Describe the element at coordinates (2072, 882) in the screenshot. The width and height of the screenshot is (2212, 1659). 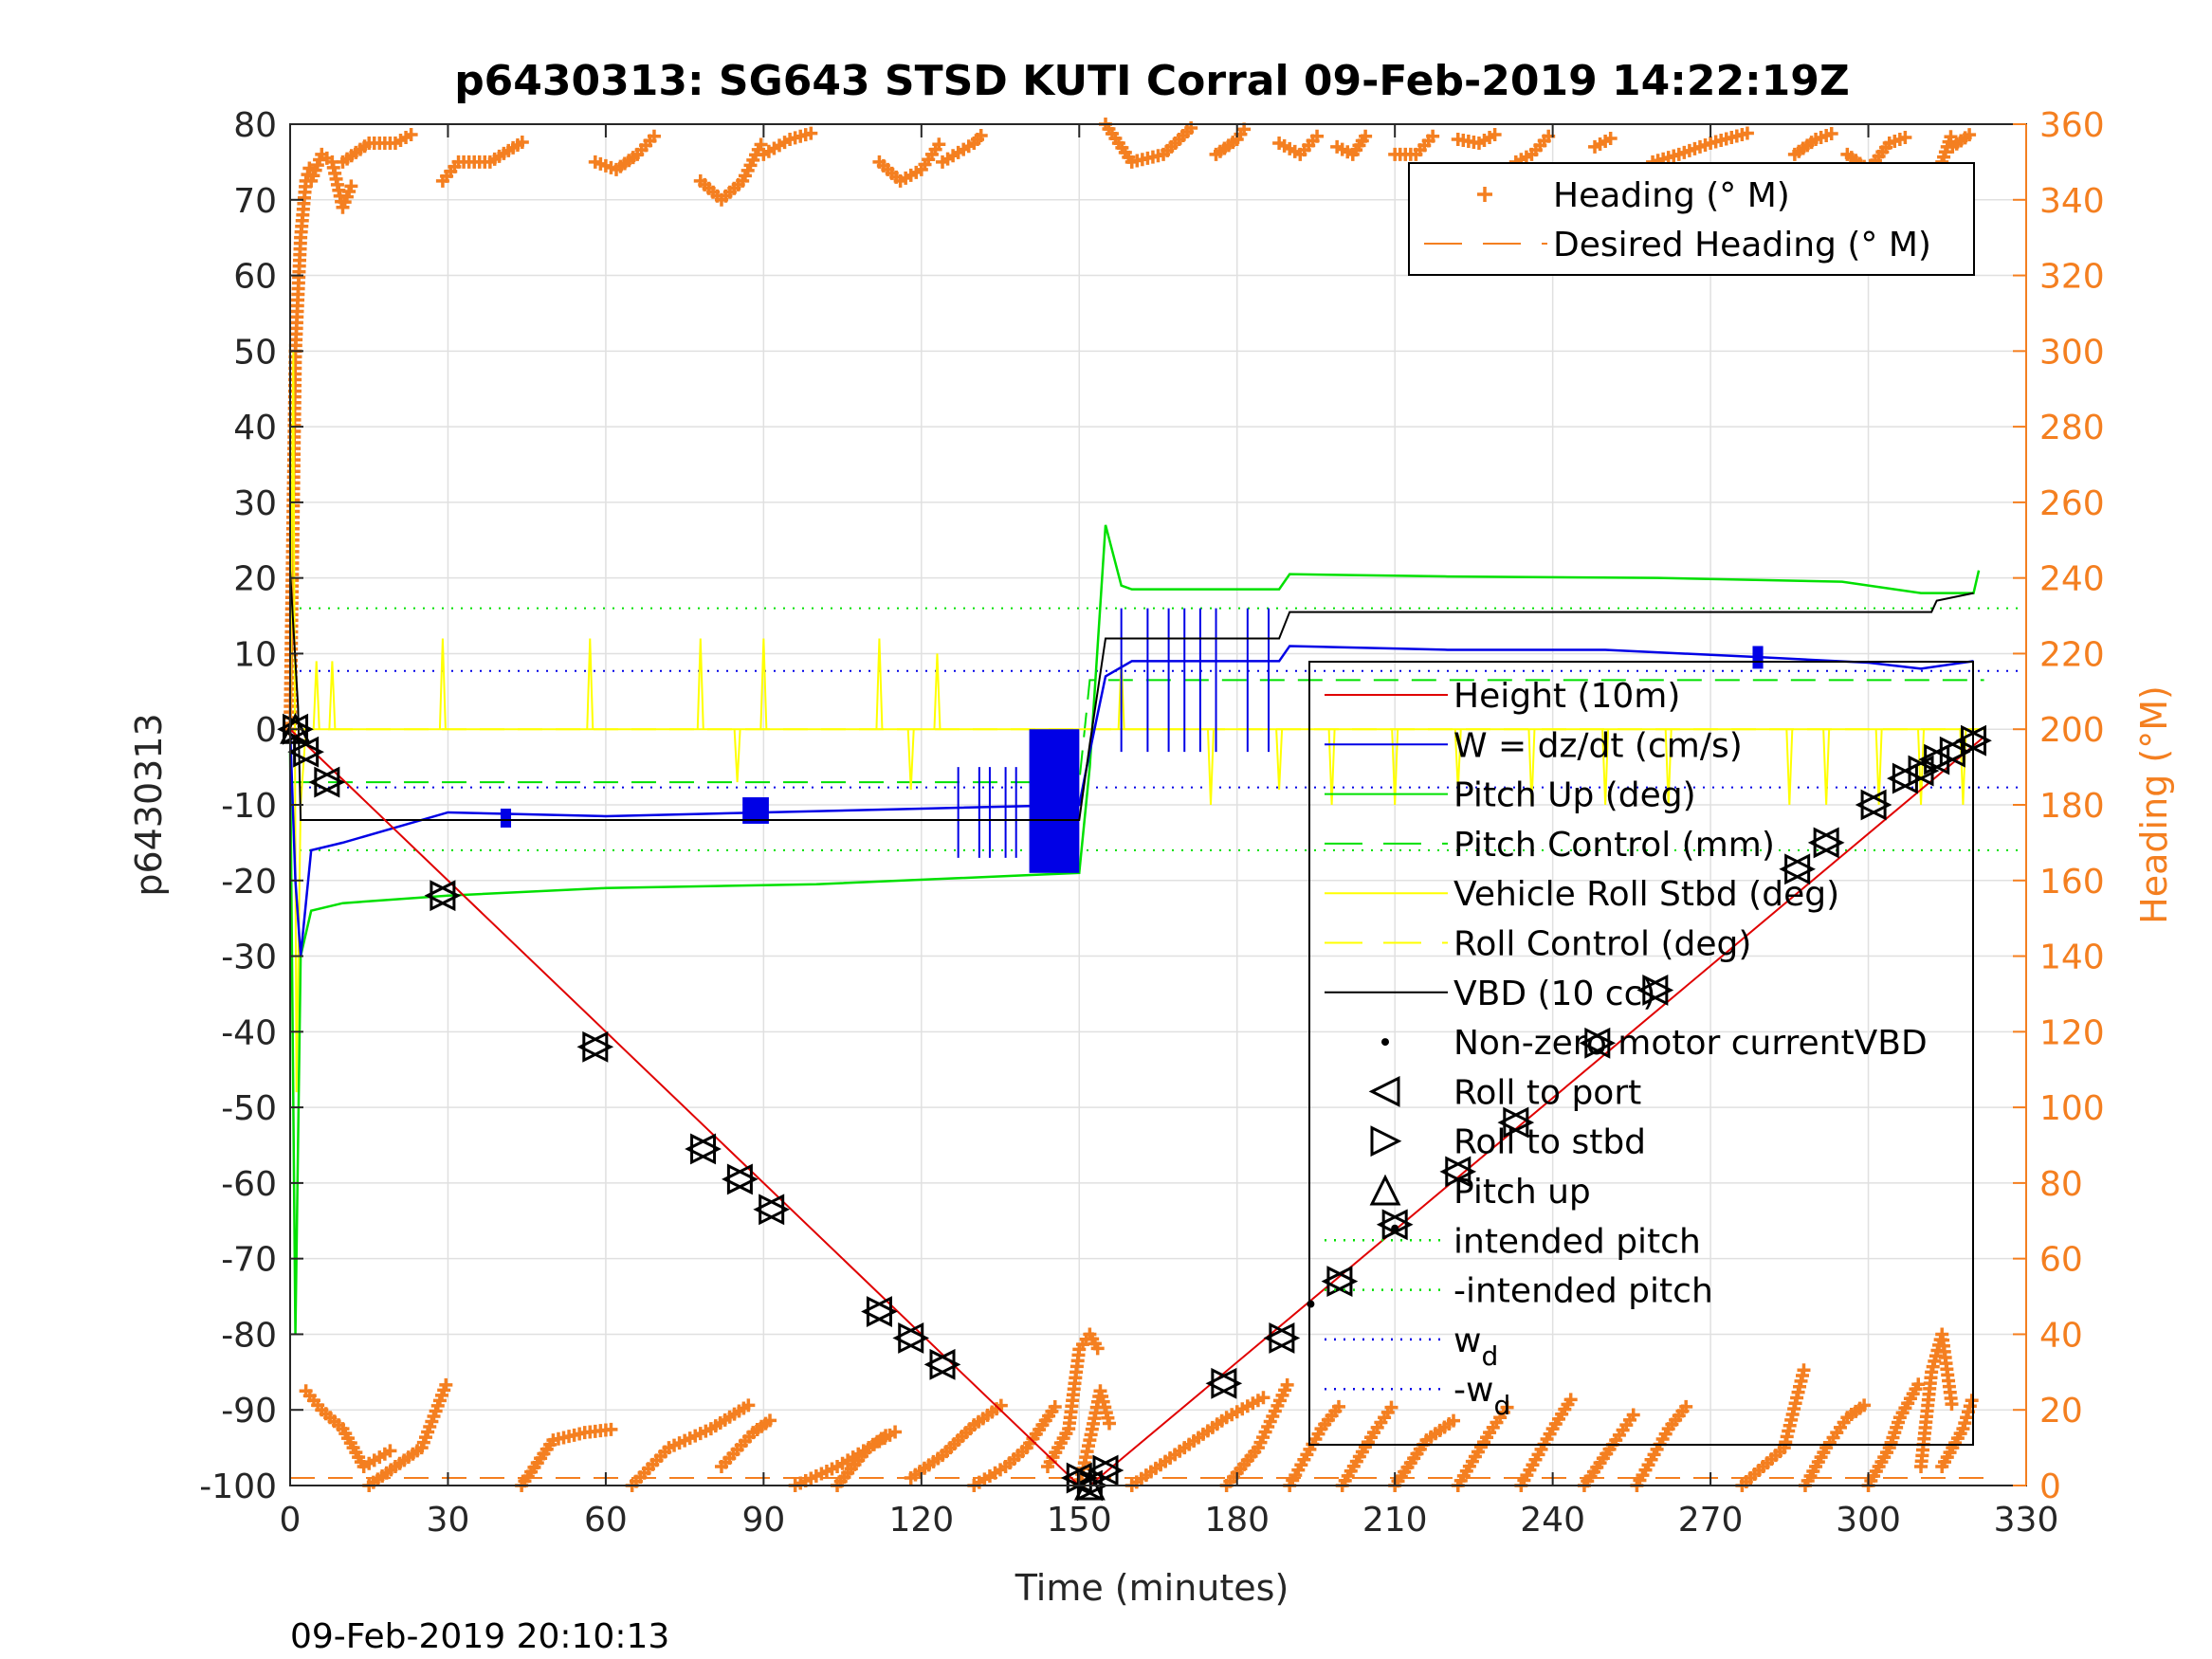
I see `y-right-tick-label: 160` at that location.